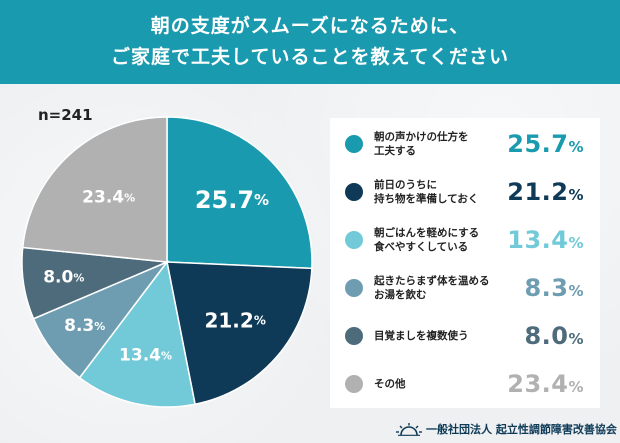 This screenshot has height=443, width=620. I want to click on legend-value: 21.2%, so click(545, 192).